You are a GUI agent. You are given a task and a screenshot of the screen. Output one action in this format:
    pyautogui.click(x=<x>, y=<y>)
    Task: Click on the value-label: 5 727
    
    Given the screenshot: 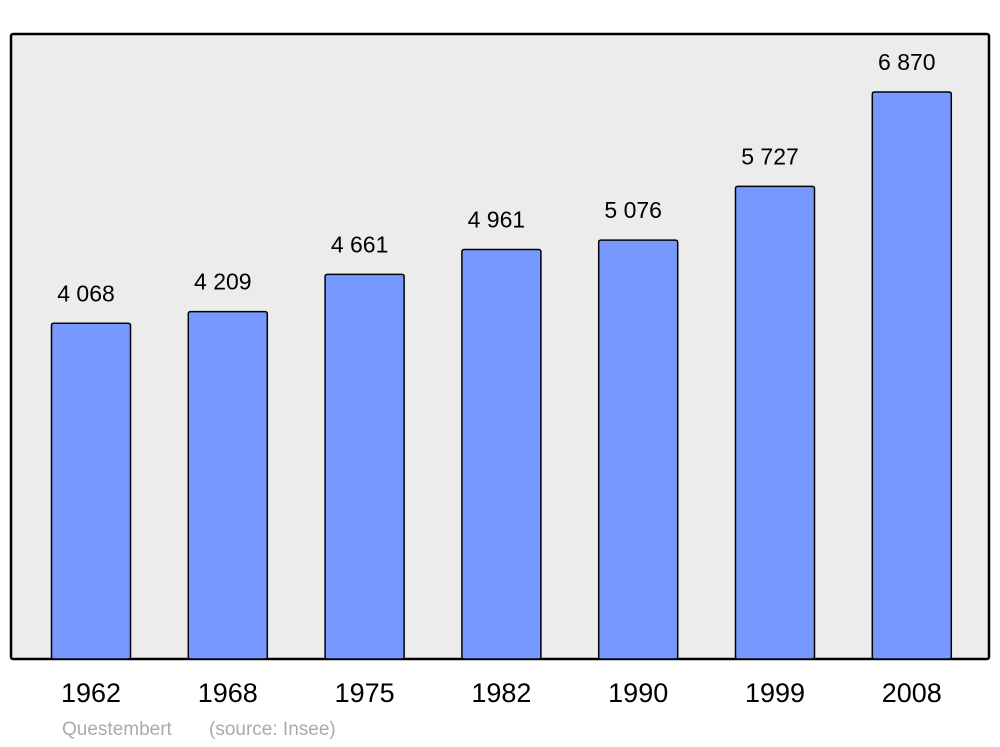 What is the action you would take?
    pyautogui.click(x=770, y=156)
    